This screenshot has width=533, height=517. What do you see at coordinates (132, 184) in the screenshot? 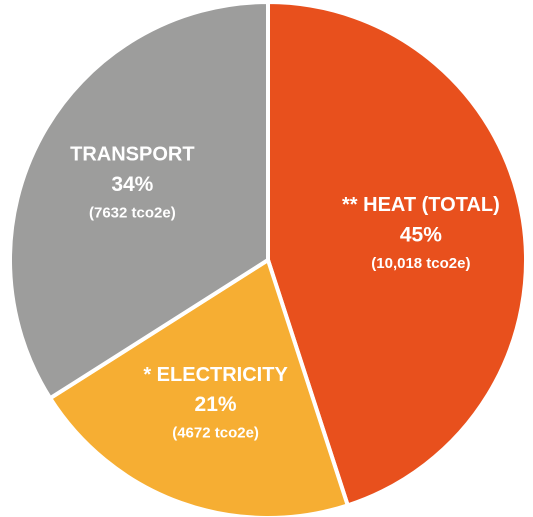
I see `slice-percent: 34%` at bounding box center [132, 184].